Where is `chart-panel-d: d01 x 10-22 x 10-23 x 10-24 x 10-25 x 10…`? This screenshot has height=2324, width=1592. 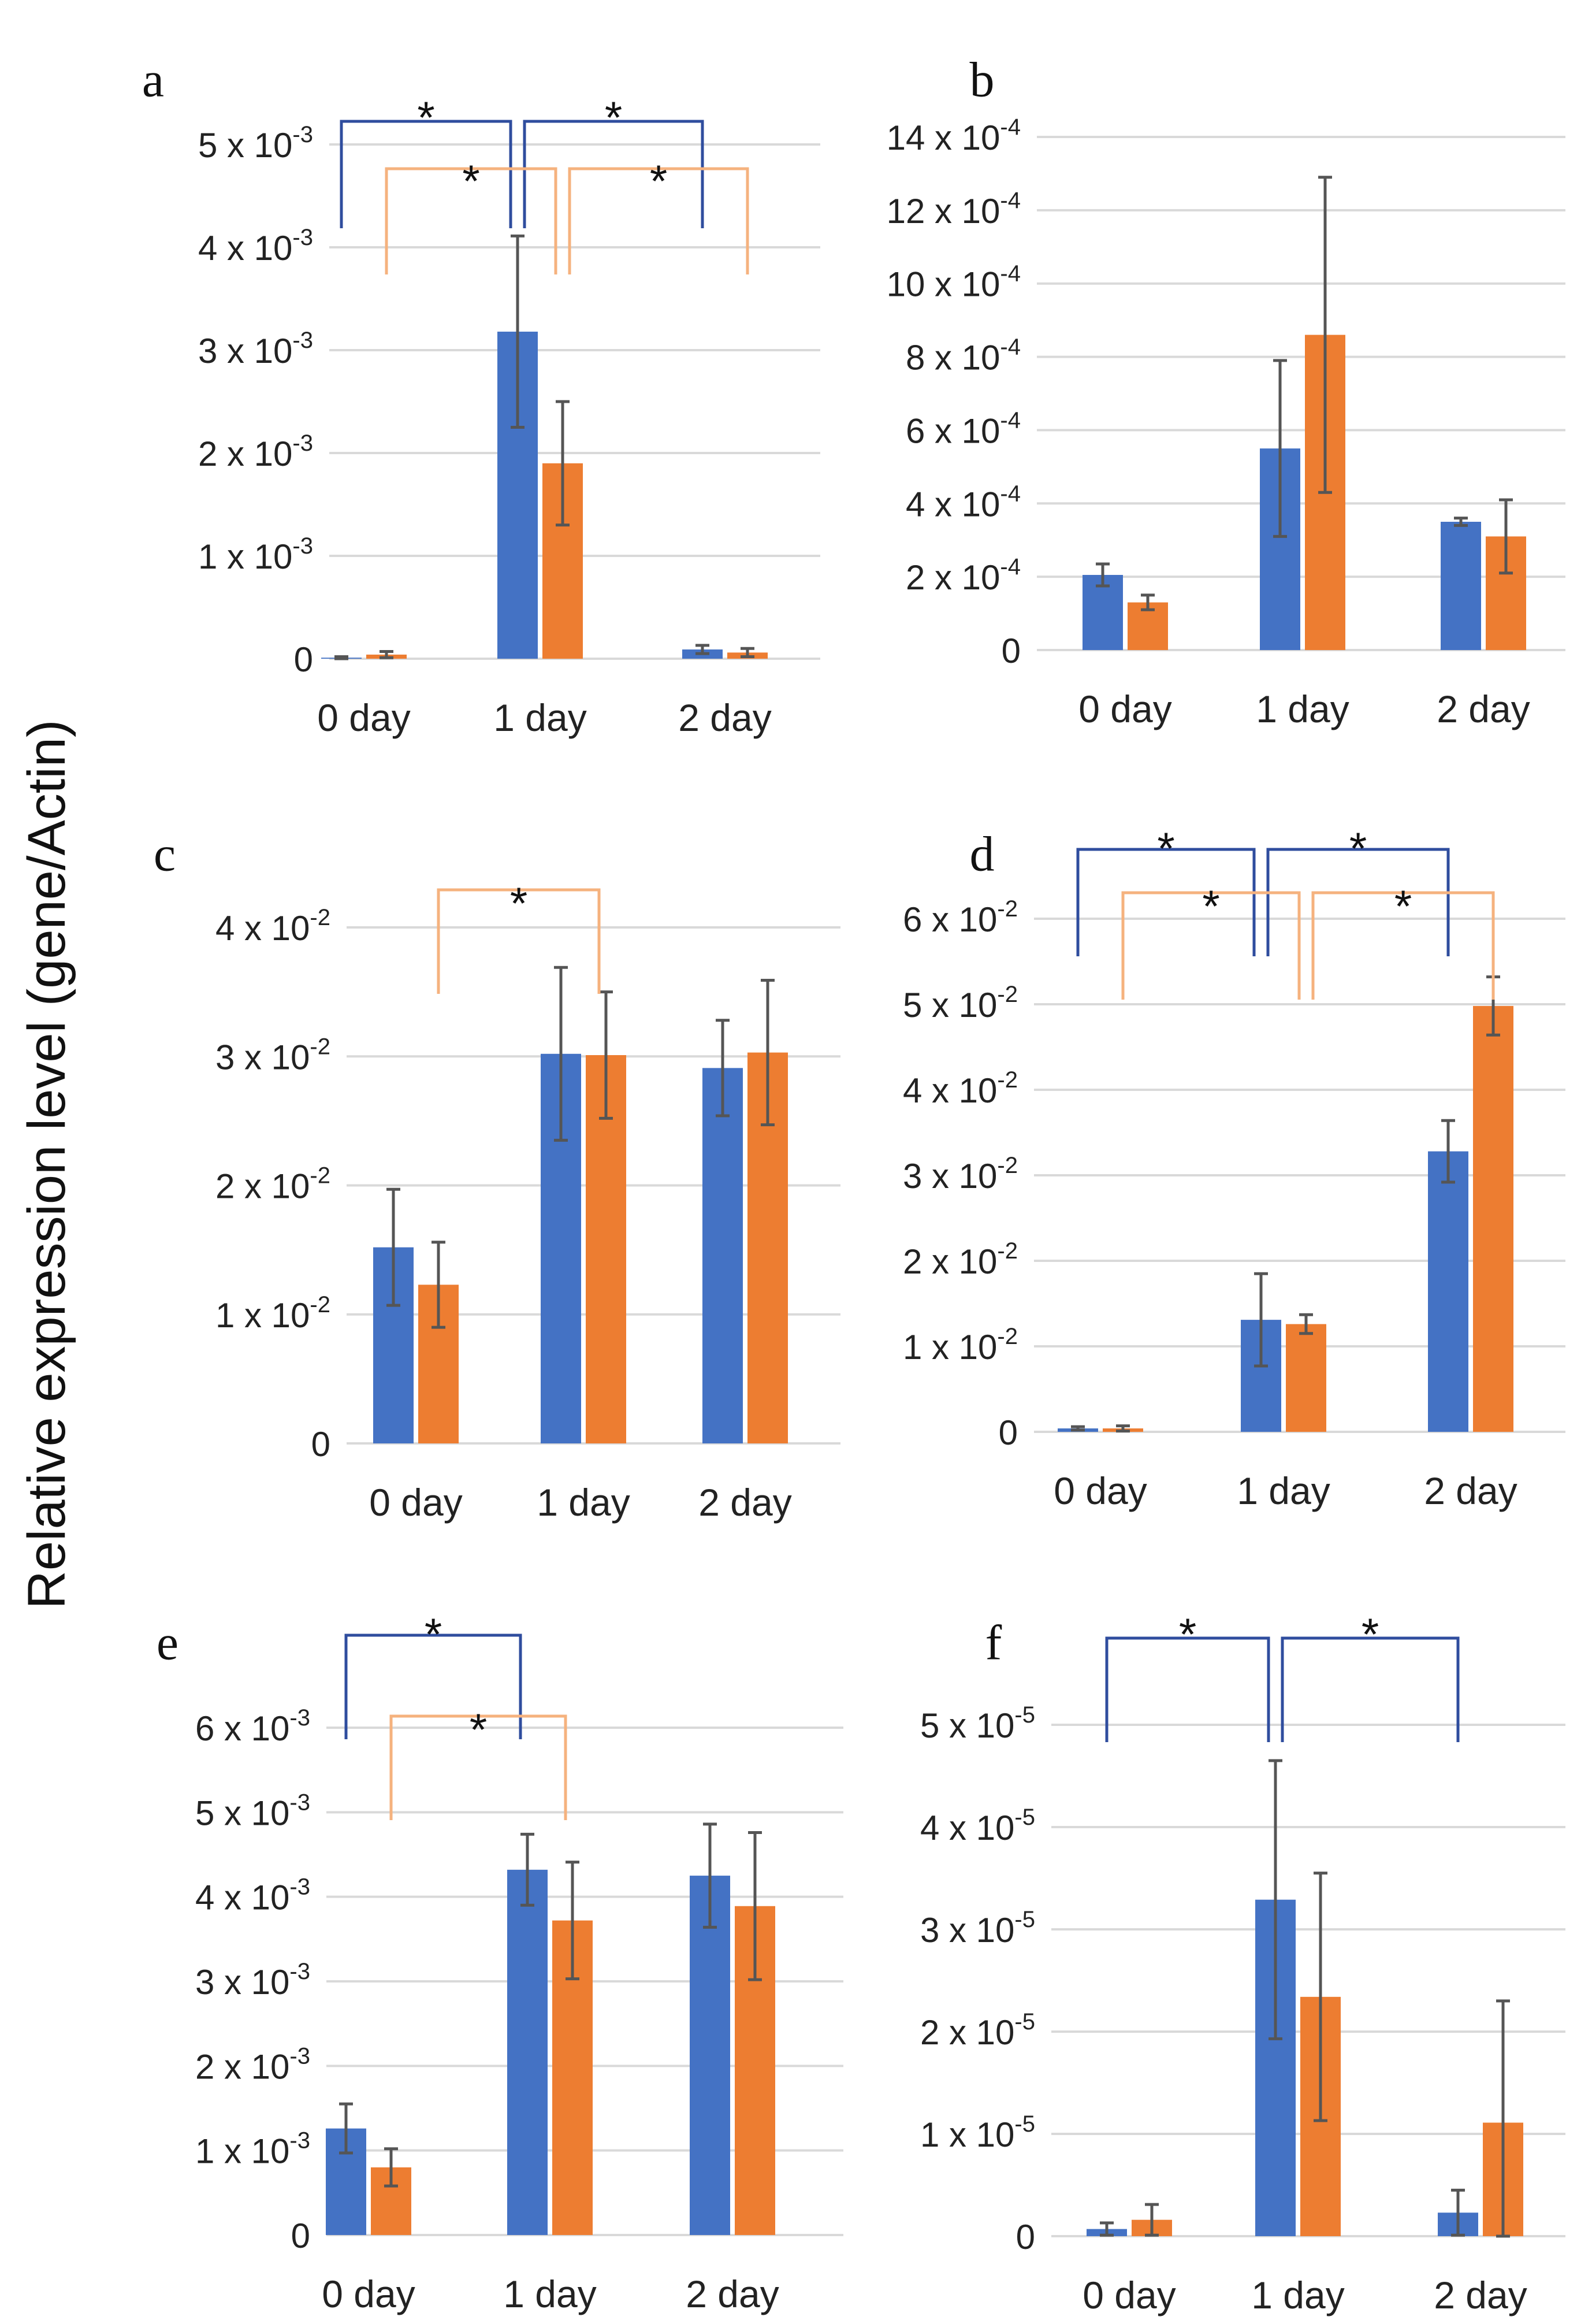 chart-panel-d: d01 x 10-22 x 10-23 x 10-24 x 10-25 x 10… is located at coordinates (1234, 1167).